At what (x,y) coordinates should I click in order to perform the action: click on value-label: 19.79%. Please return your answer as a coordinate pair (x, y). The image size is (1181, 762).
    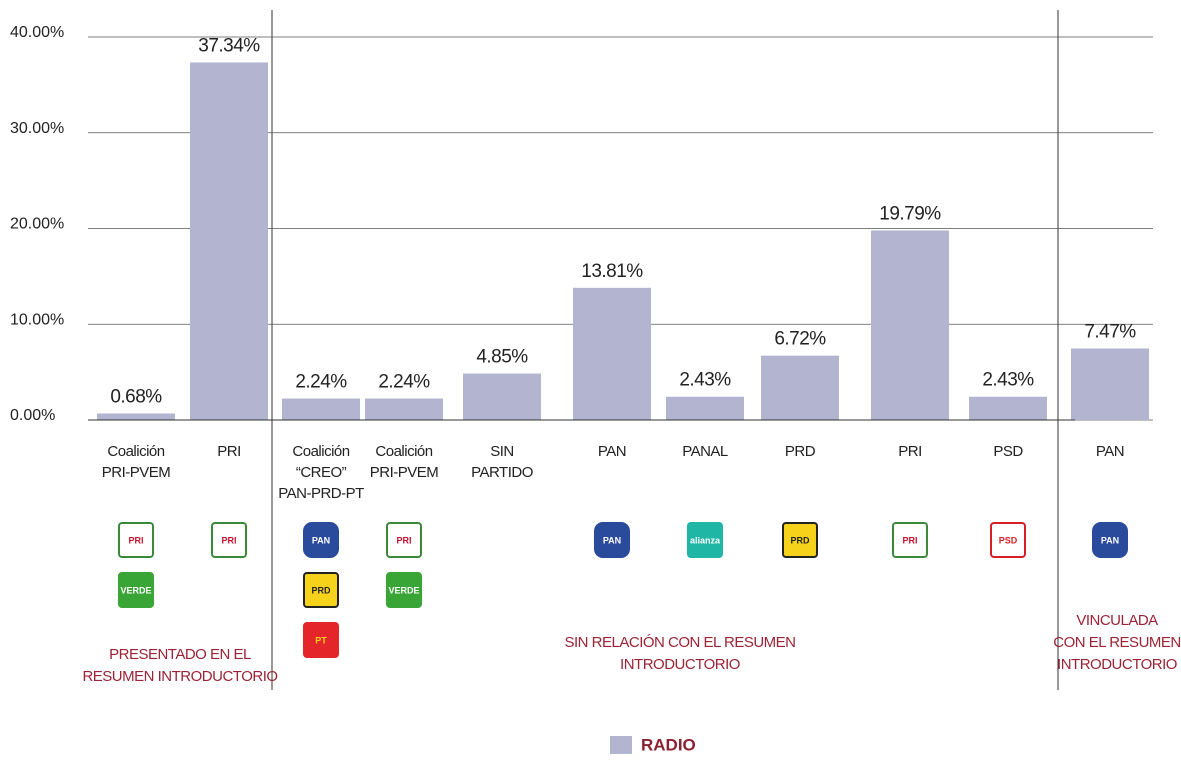
    Looking at the image, I should click on (910, 214).